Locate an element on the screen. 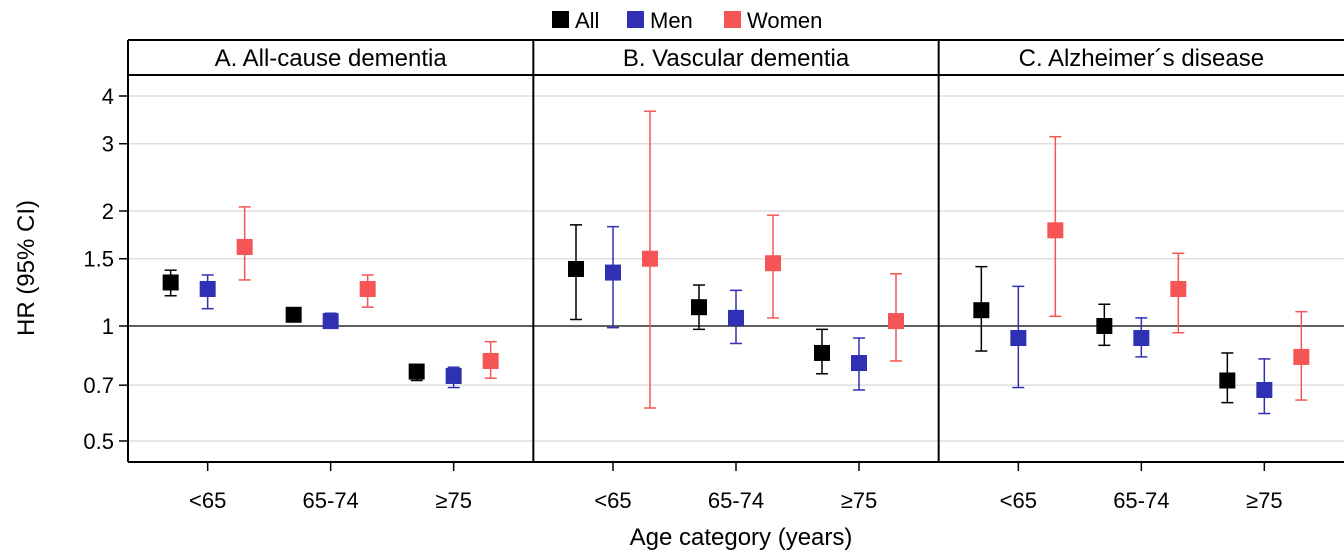 This screenshot has height=552, width=1344. x-axis-label: Age category (years) is located at coordinates (741, 537).